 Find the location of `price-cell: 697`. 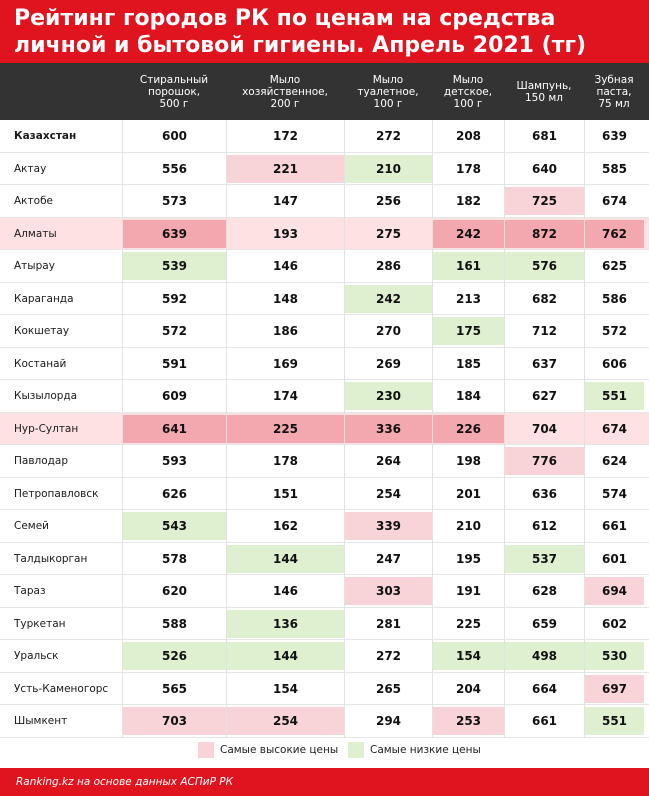

price-cell: 697 is located at coordinates (614, 688).